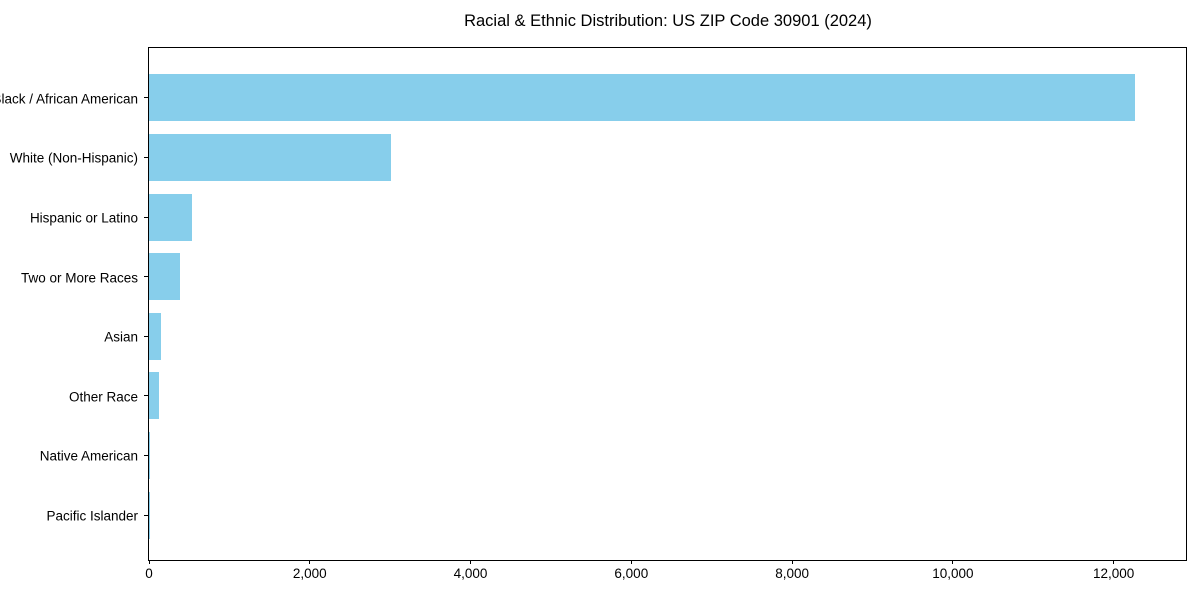 Image resolution: width=1200 pixels, height=600 pixels. What do you see at coordinates (953, 573) in the screenshot?
I see `x-tick-label: 10,000` at bounding box center [953, 573].